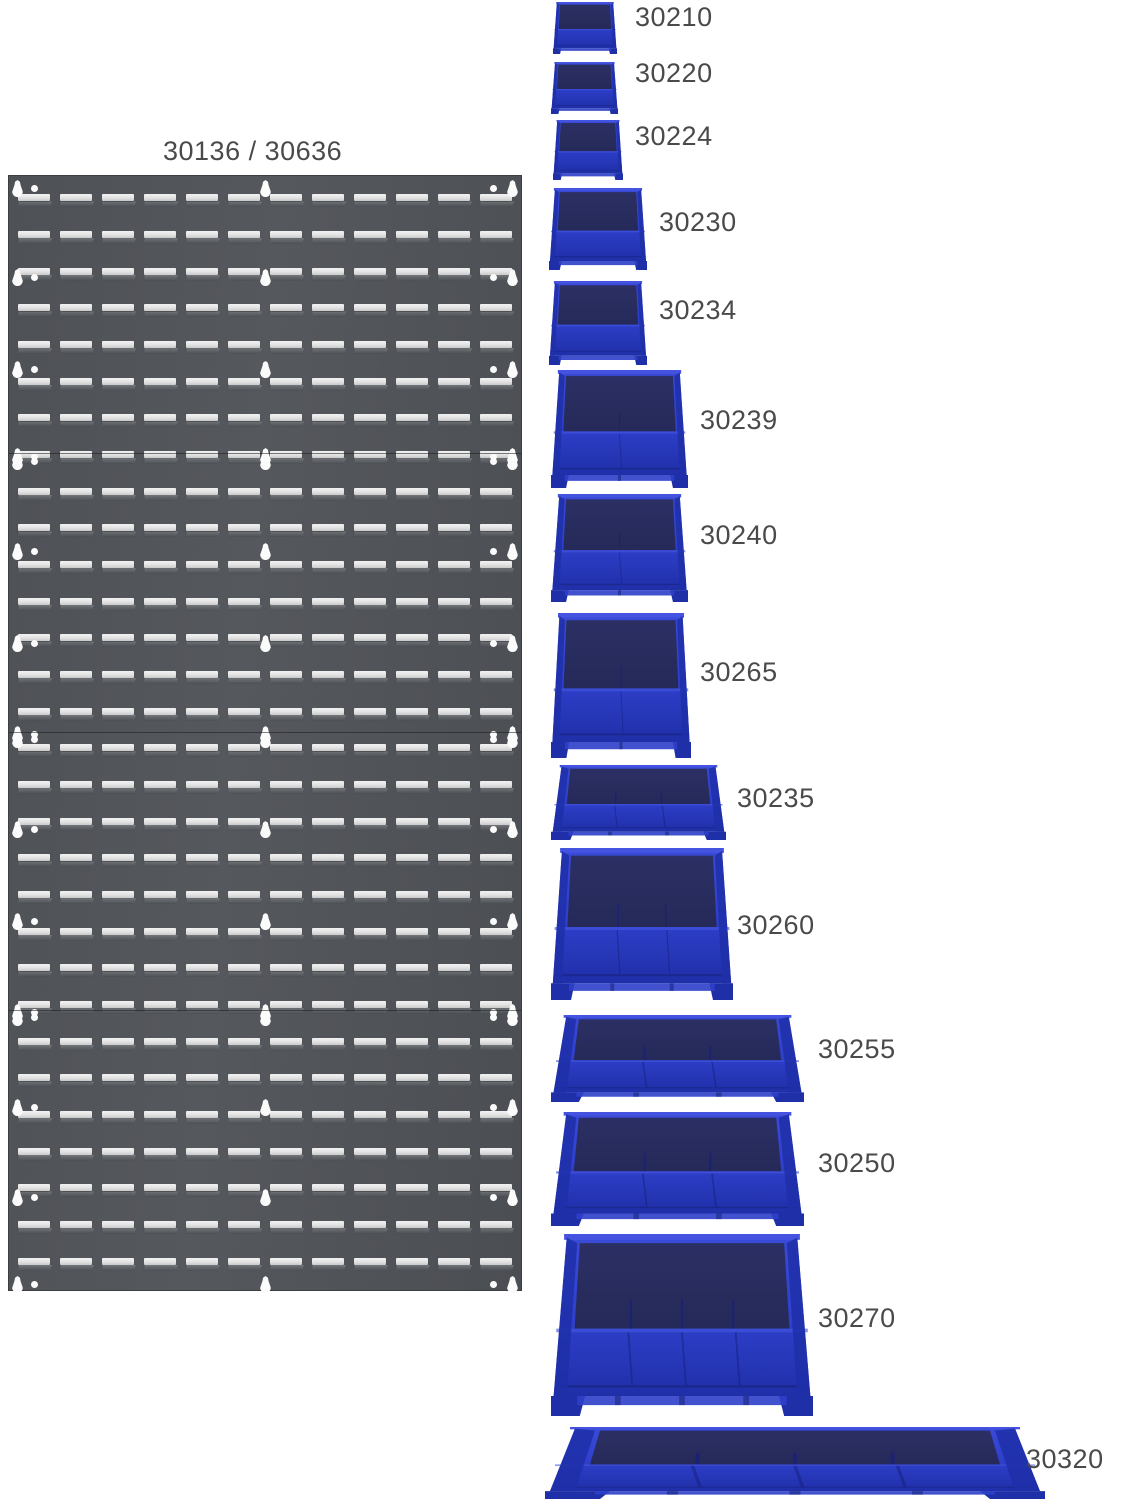 This screenshot has width=1144, height=1500. What do you see at coordinates (776, 925) in the screenshot?
I see `bin-label-30260: 30260` at bounding box center [776, 925].